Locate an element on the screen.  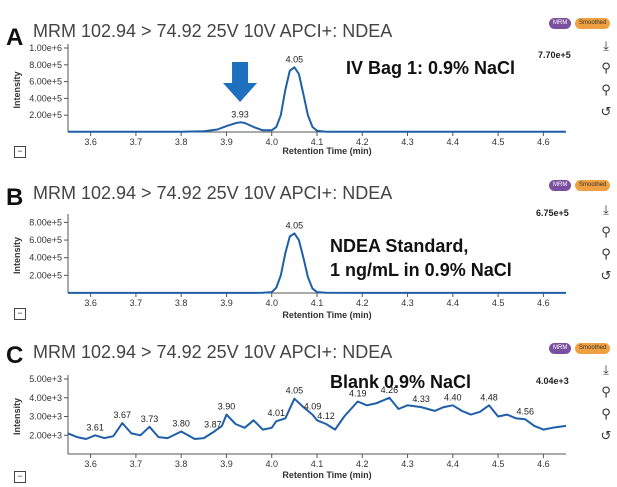
peak-label: 4.12 is located at coordinates (326, 416).